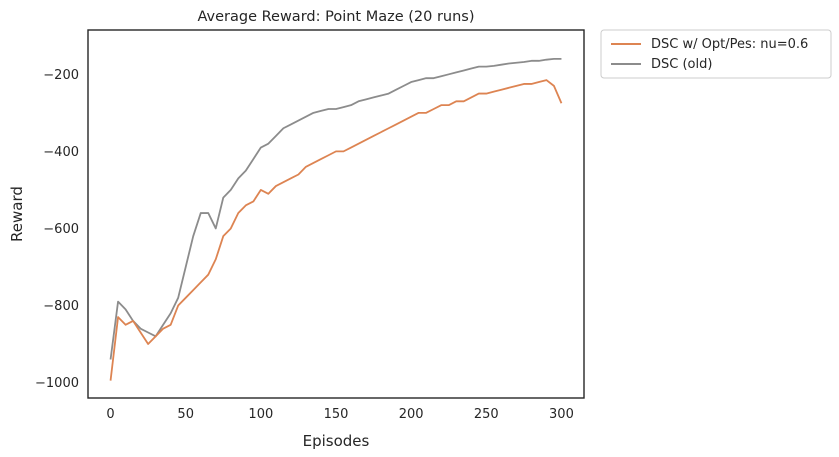 The height and width of the screenshot is (457, 839). Describe the element at coordinates (336, 441) in the screenshot. I see `x-axis-label: Episodes` at that location.